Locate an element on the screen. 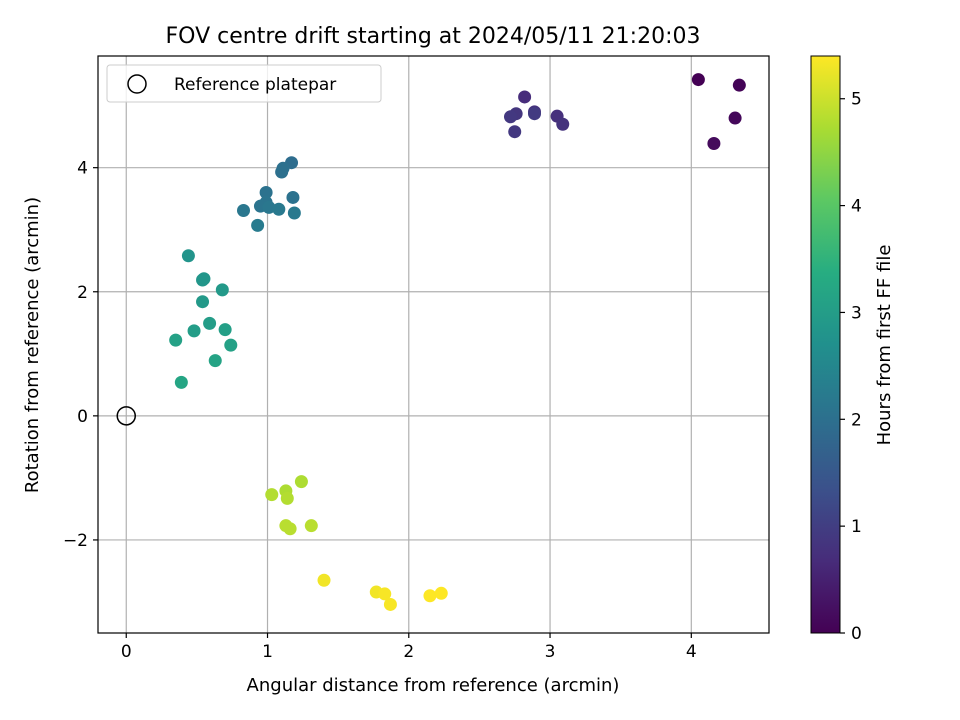 This screenshot has height=720, width=960. x-axis-ticks: 0 1 2 3 4 is located at coordinates (409, 647).